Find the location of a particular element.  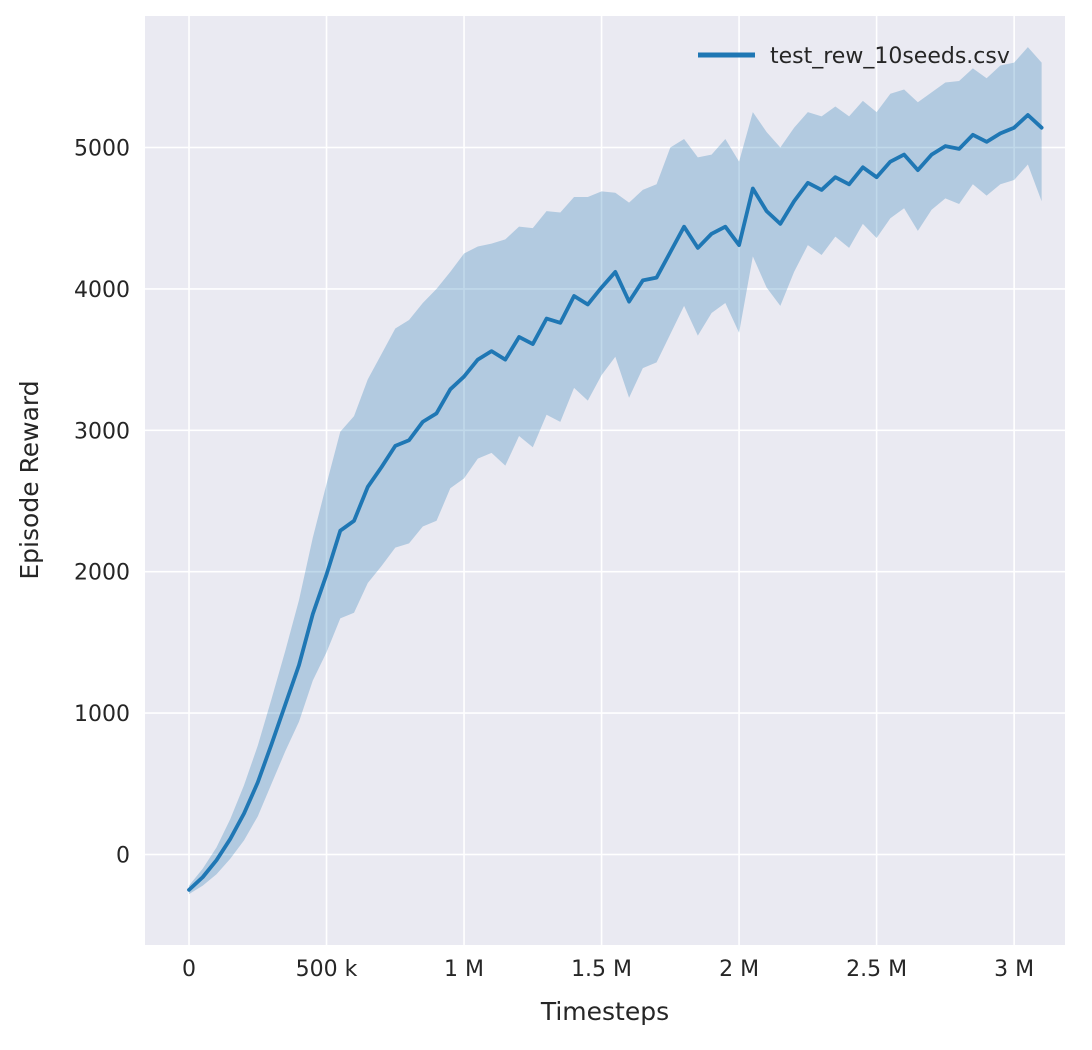

x-axis-label: Timesteps is located at coordinates (604, 1011).